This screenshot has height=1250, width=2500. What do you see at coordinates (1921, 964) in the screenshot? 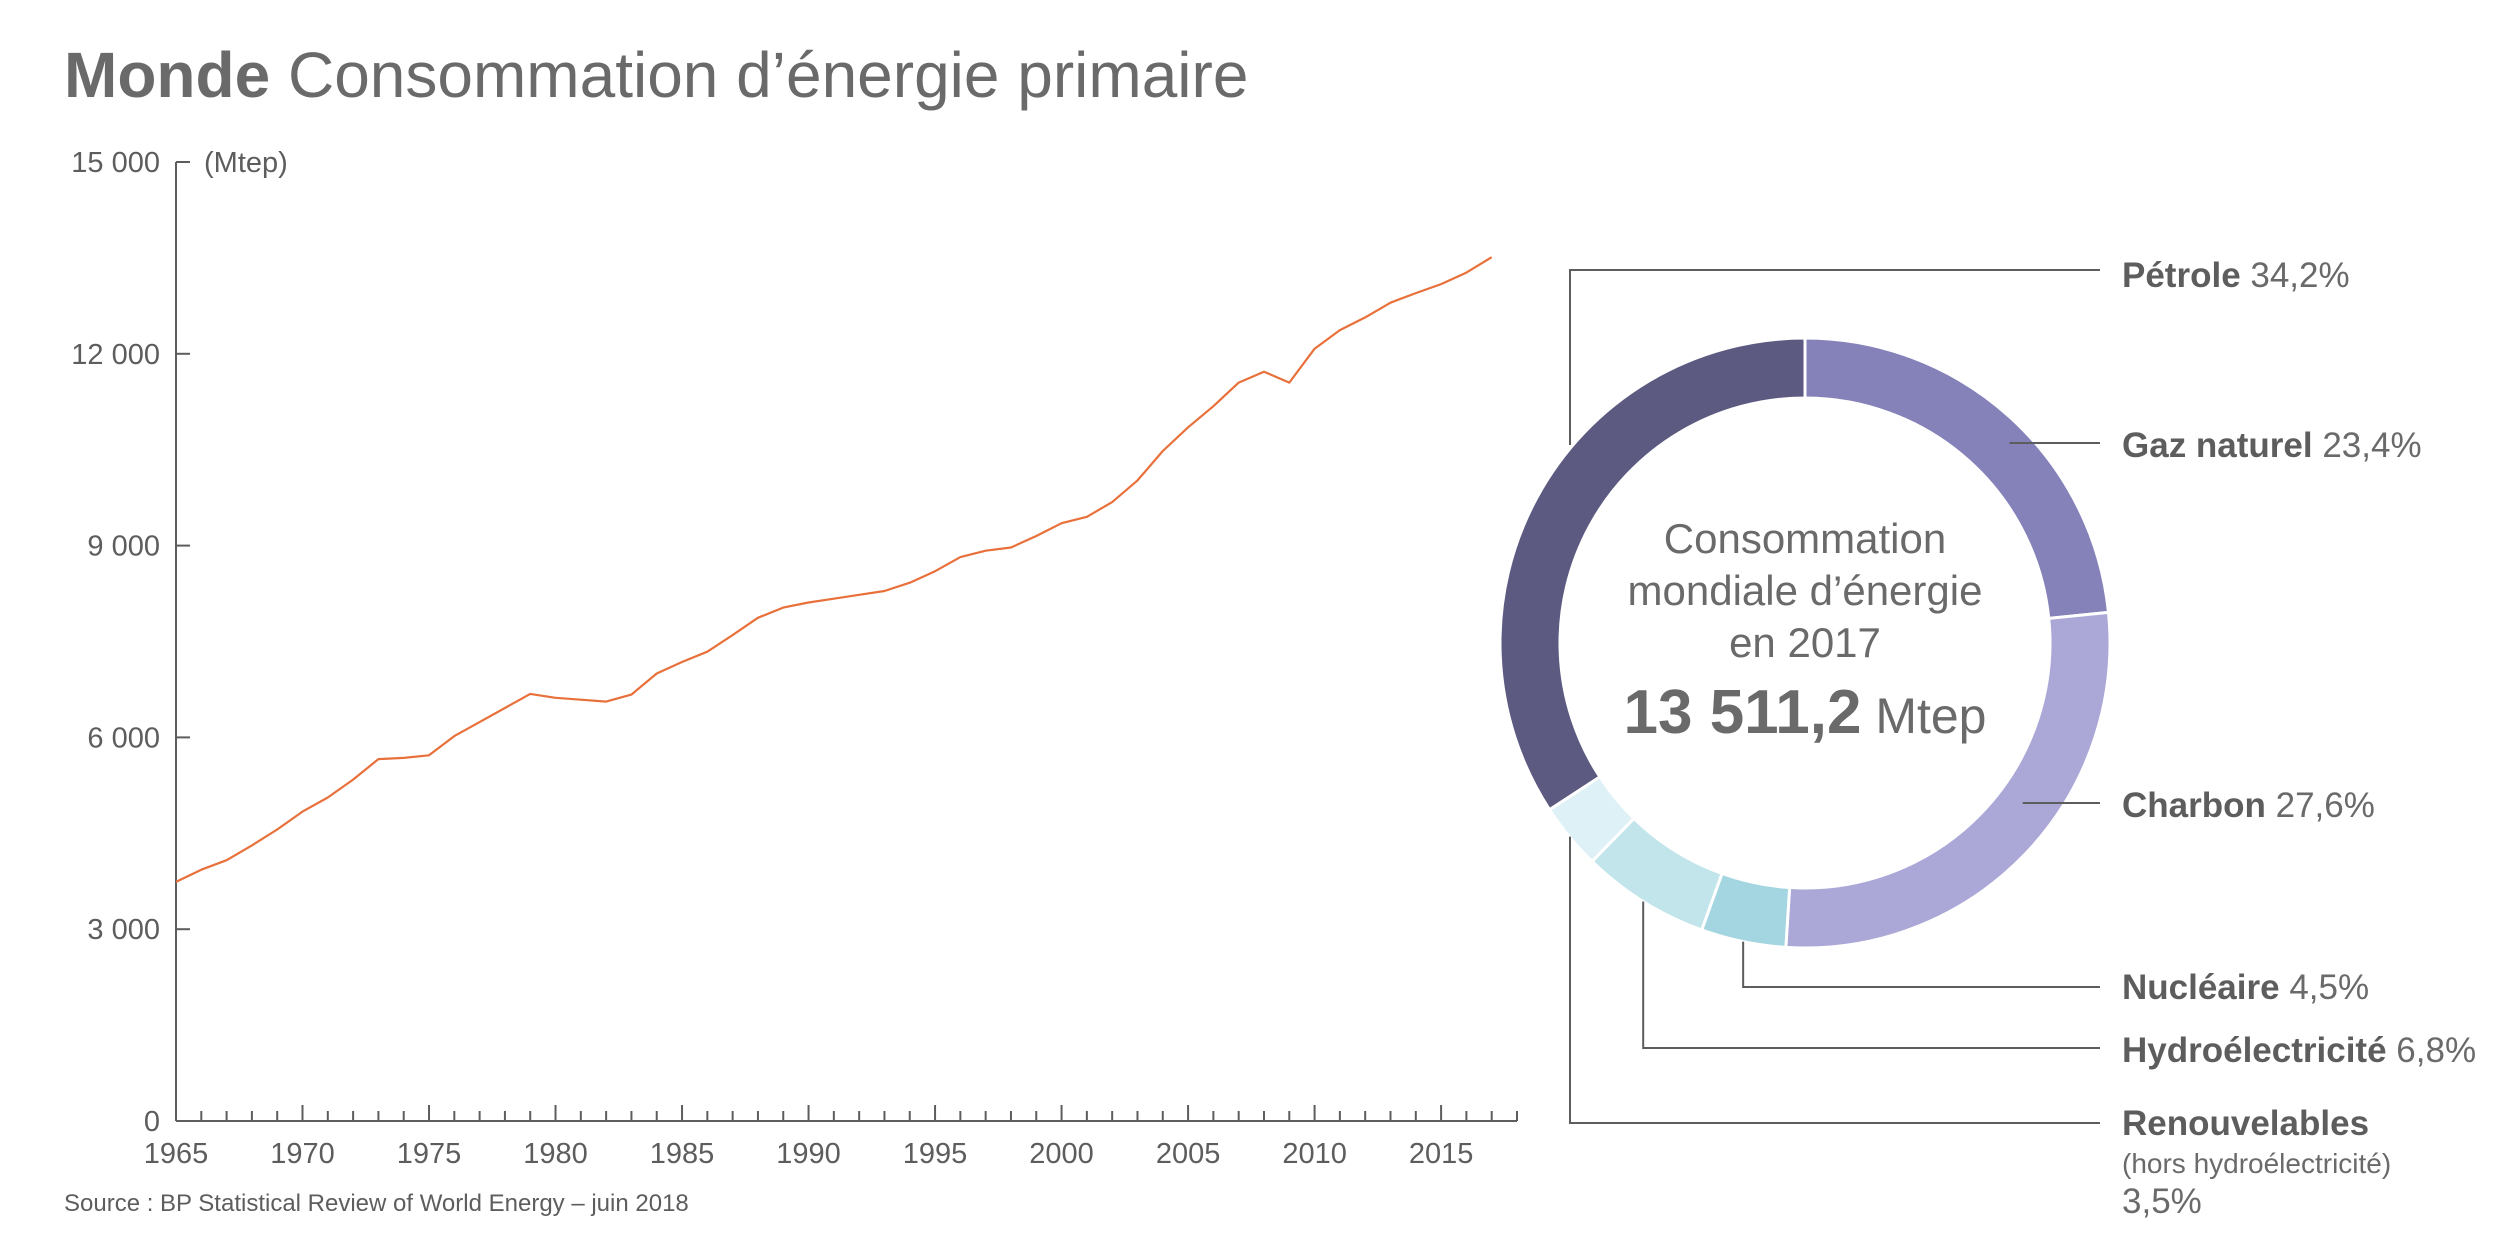
I see `leader-nucleaire` at bounding box center [1921, 964].